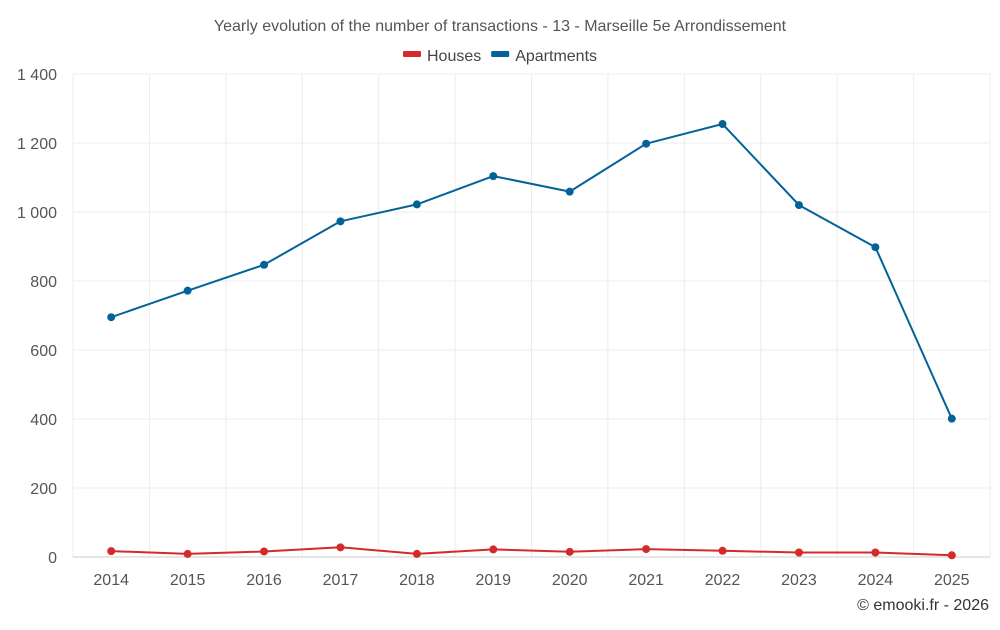  I want to click on legend: Houses Apartments, so click(500, 56).